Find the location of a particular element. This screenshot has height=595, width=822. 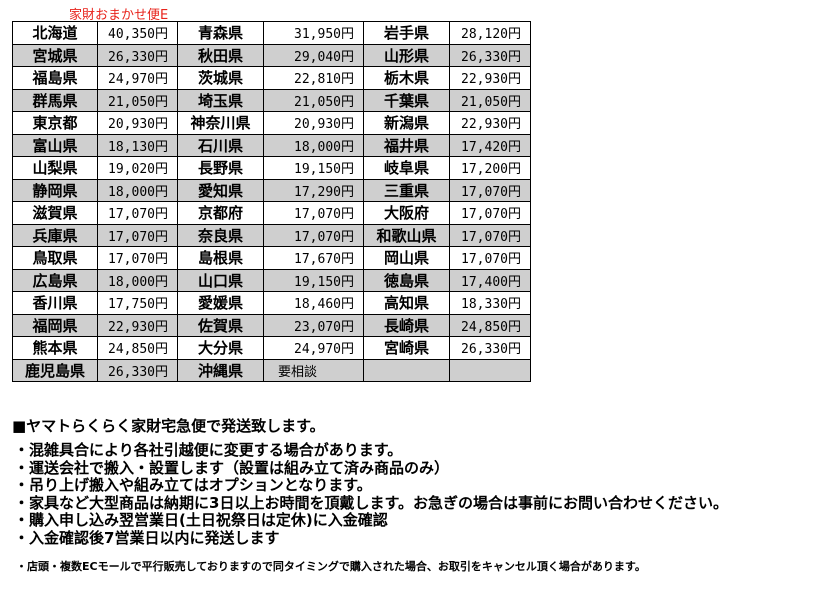

prefecture-cell: 鳥取県 is located at coordinates (55, 258).